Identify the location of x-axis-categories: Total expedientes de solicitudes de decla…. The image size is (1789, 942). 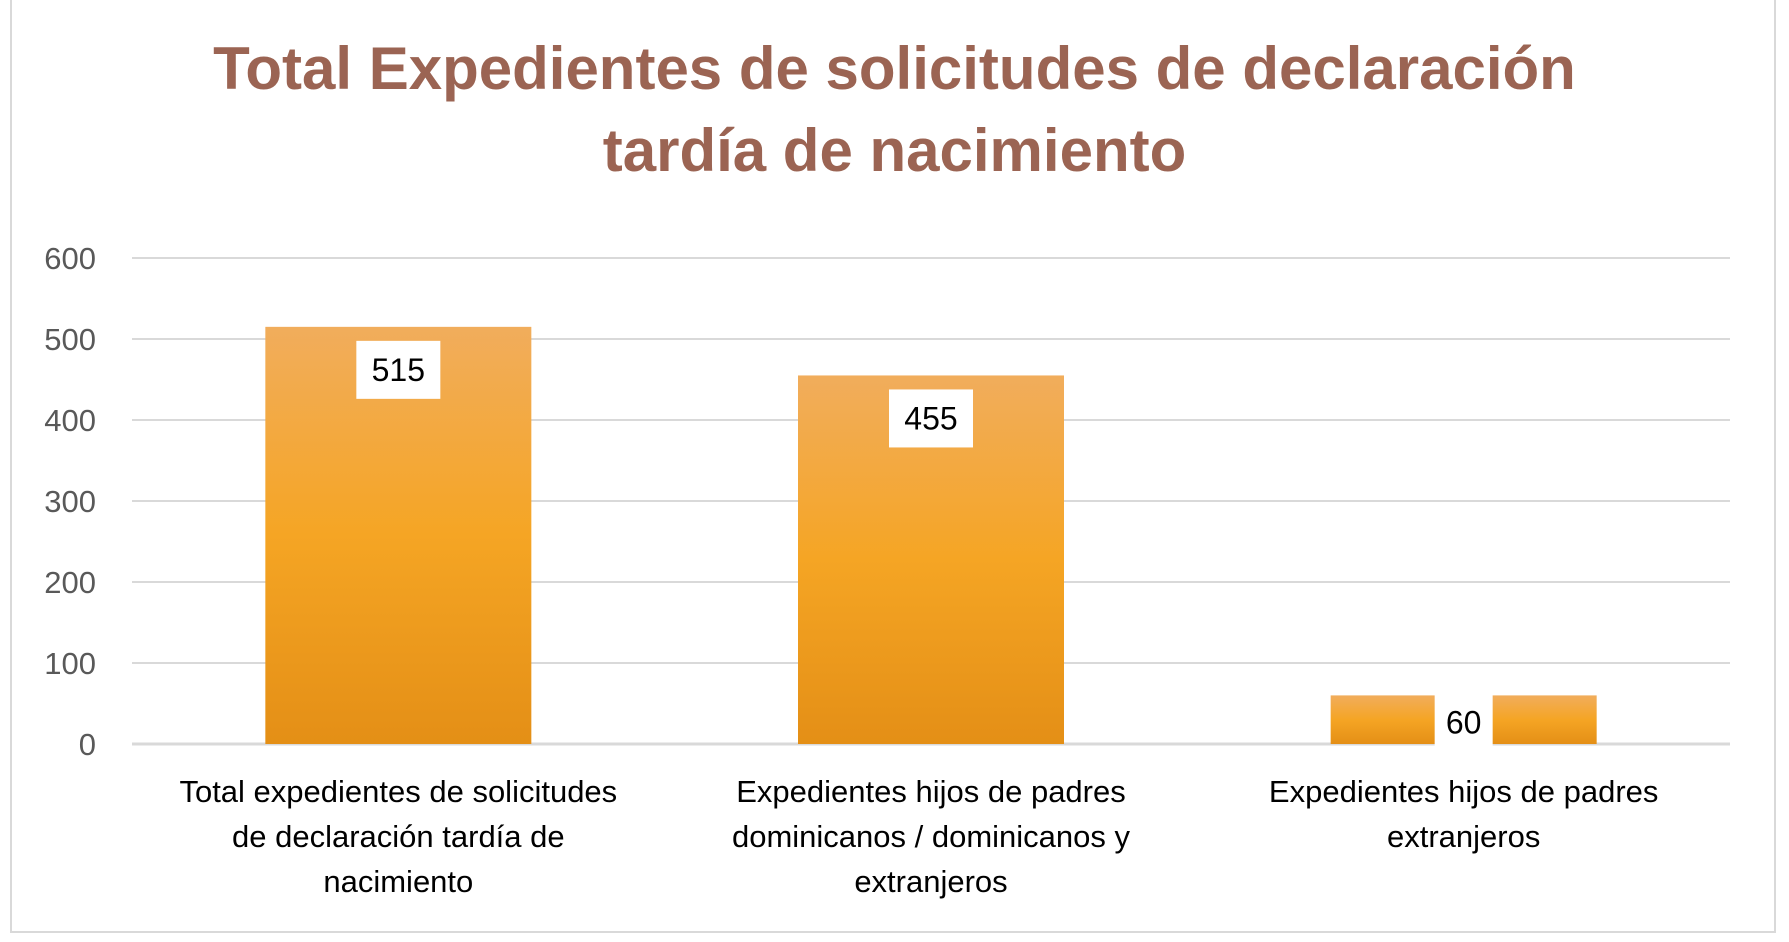
(918, 836).